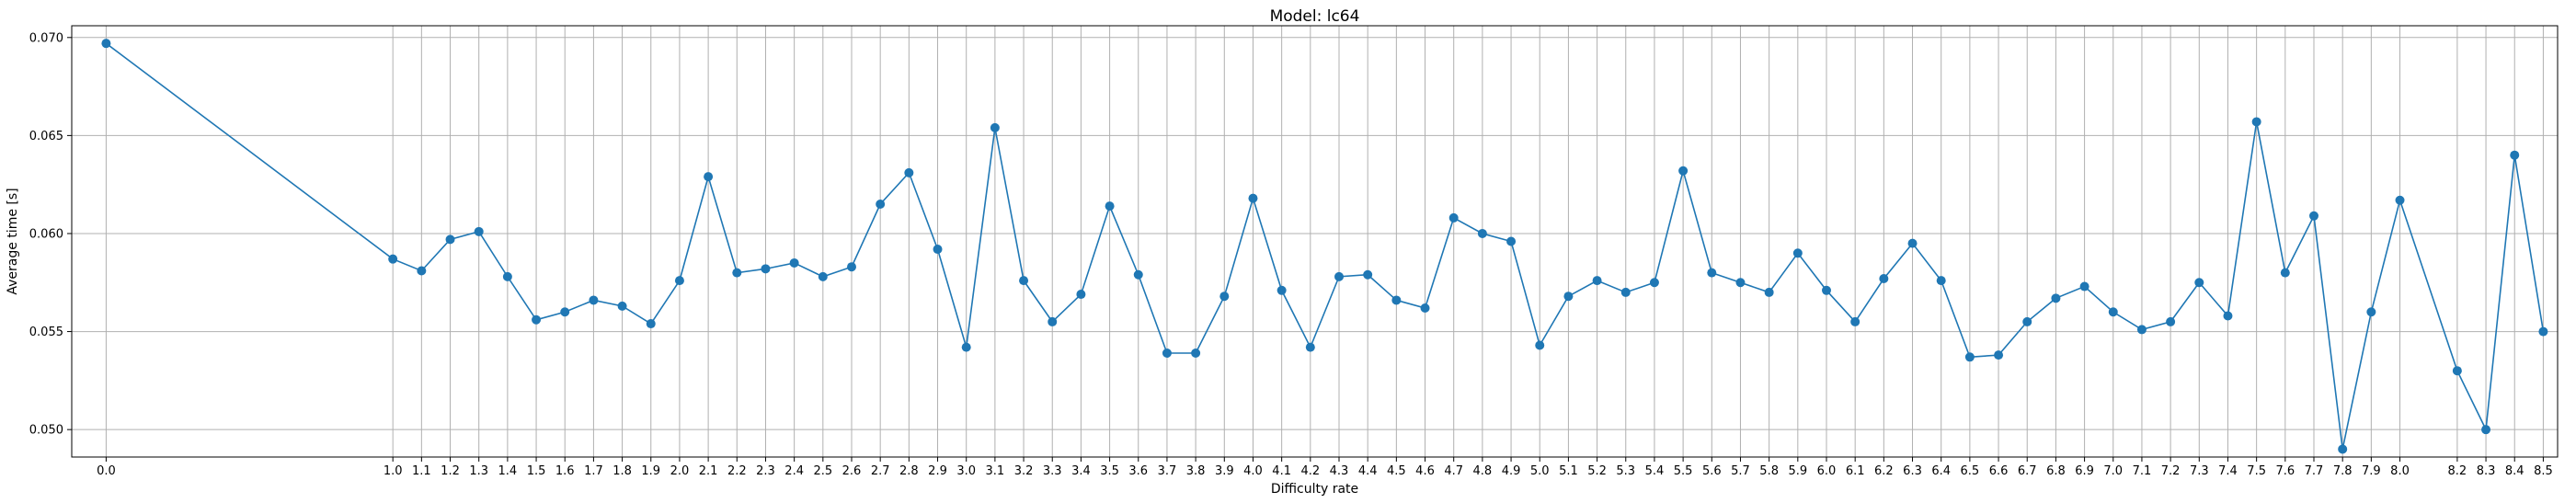 The width and height of the screenshot is (2576, 503). What do you see at coordinates (479, 471) in the screenshot?
I see `x-tick-label: 1.3` at bounding box center [479, 471].